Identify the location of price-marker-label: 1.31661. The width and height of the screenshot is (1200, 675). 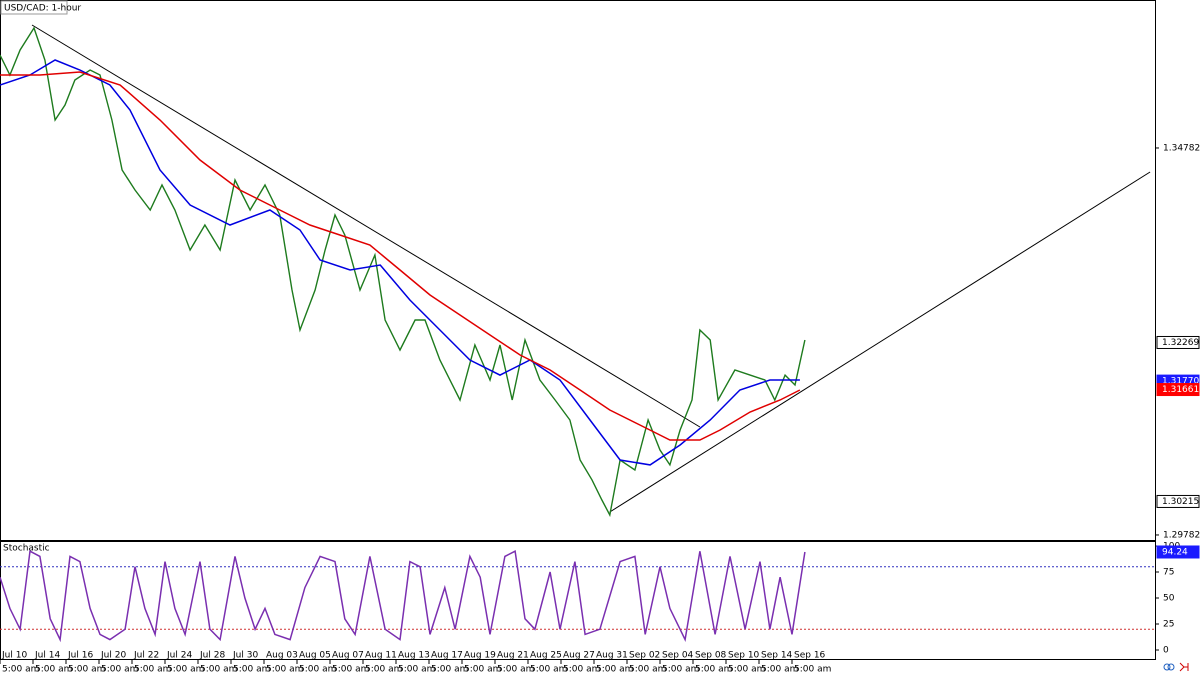
(1180, 390).